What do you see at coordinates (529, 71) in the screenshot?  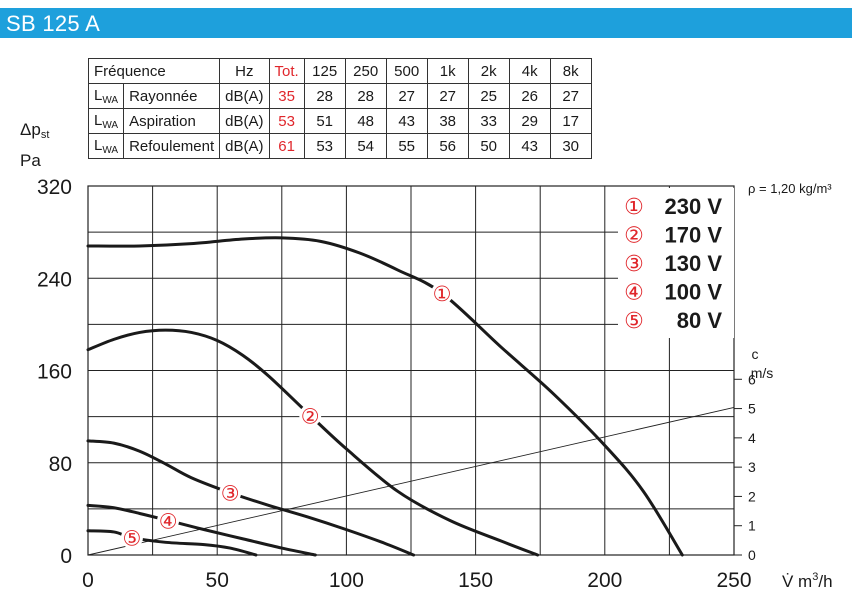 I see `col-header-4k: 4k` at bounding box center [529, 71].